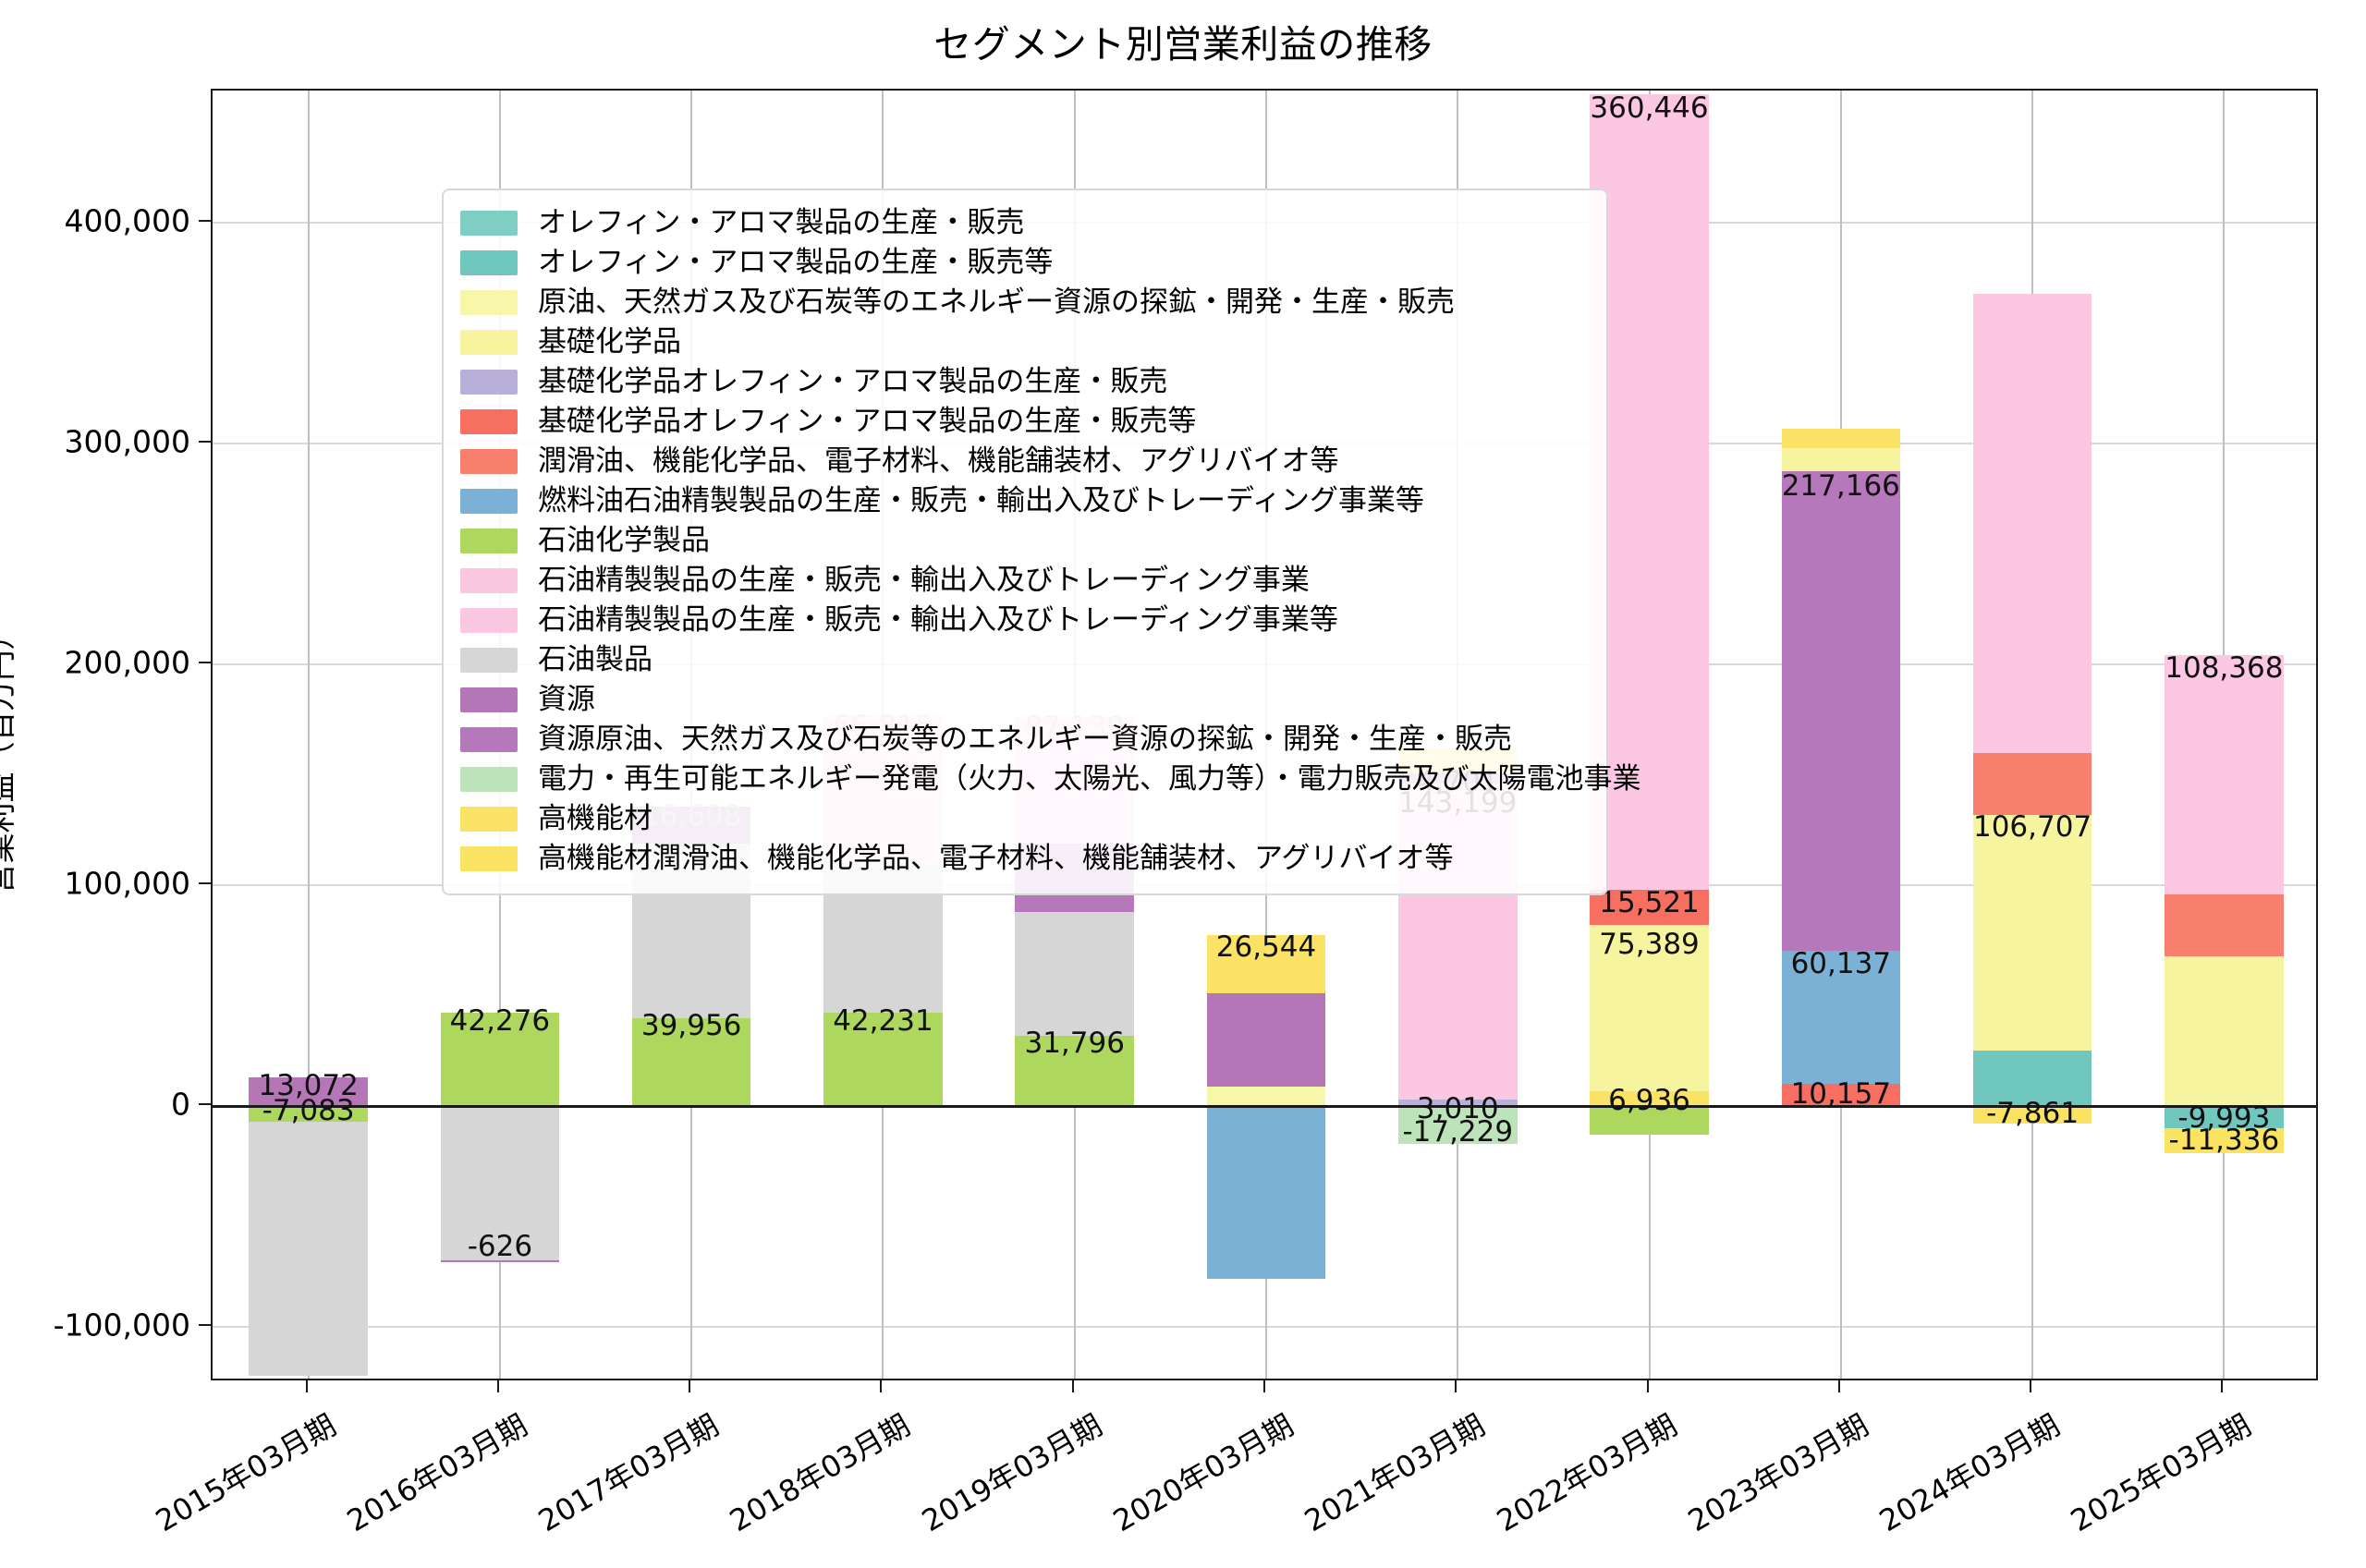 This screenshot has height=1568, width=2366. I want to click on y-axis-tick-label: 300,000, so click(127, 441).